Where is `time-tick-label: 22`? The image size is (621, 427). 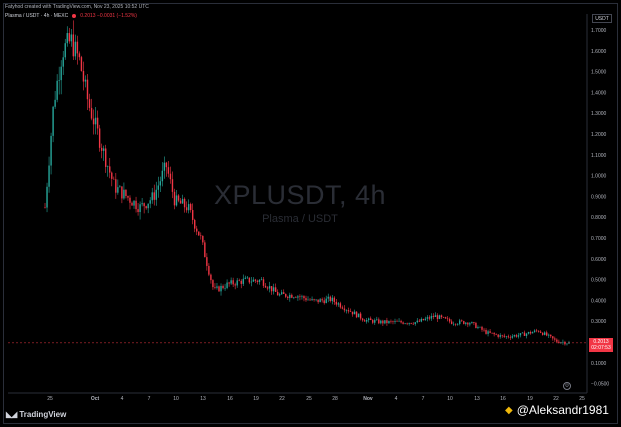 time-tick-label: 22 is located at coordinates (282, 399).